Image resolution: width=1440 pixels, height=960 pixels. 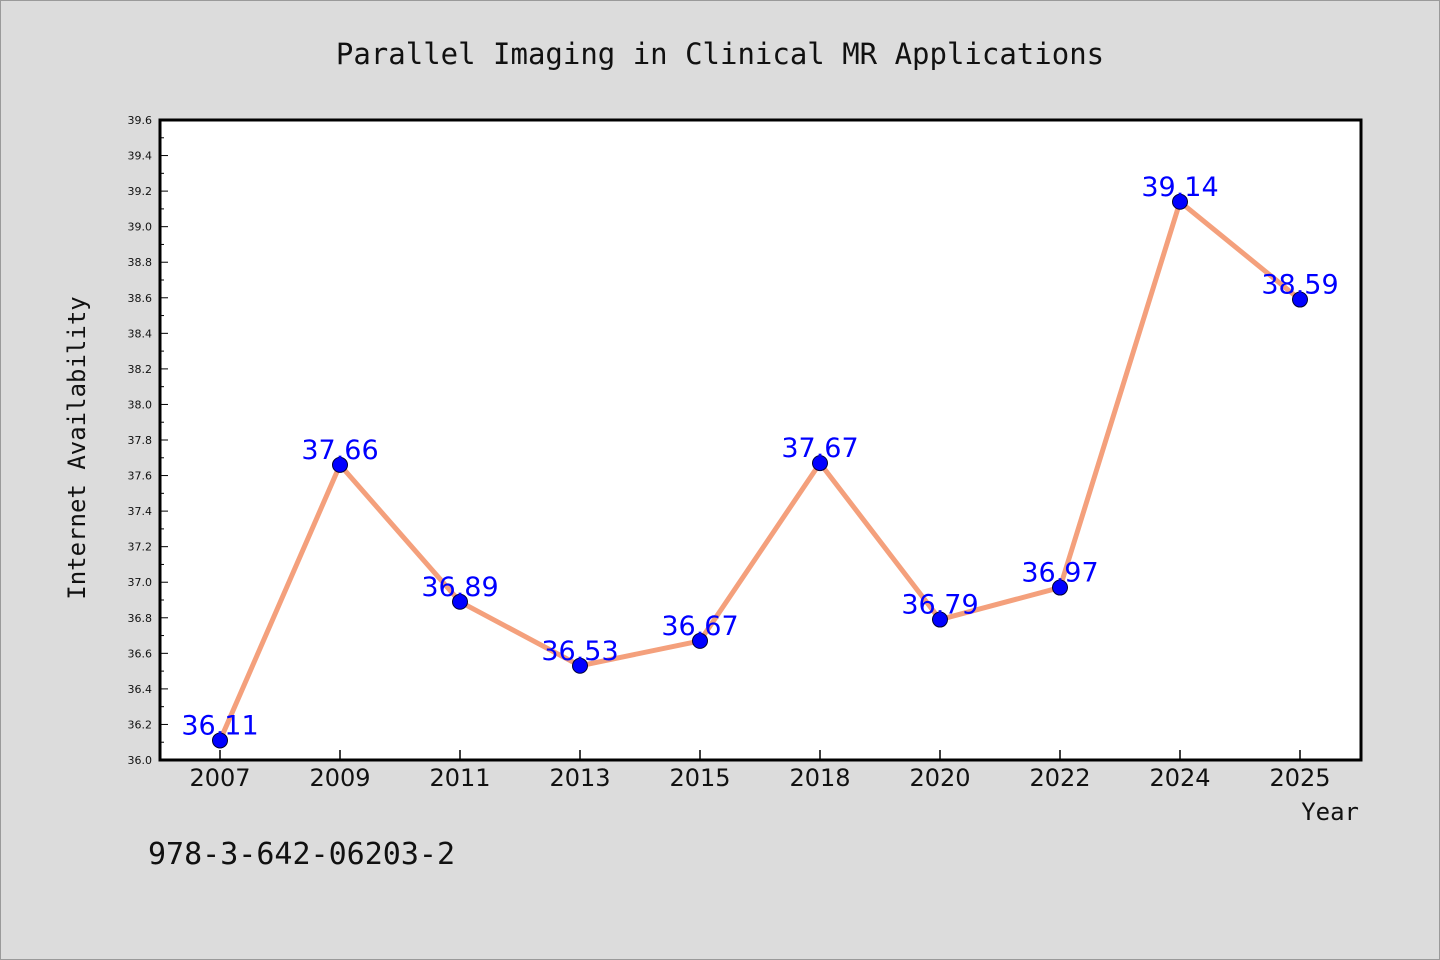 What do you see at coordinates (1299, 285) in the screenshot?
I see `data-label: 38.59` at bounding box center [1299, 285].